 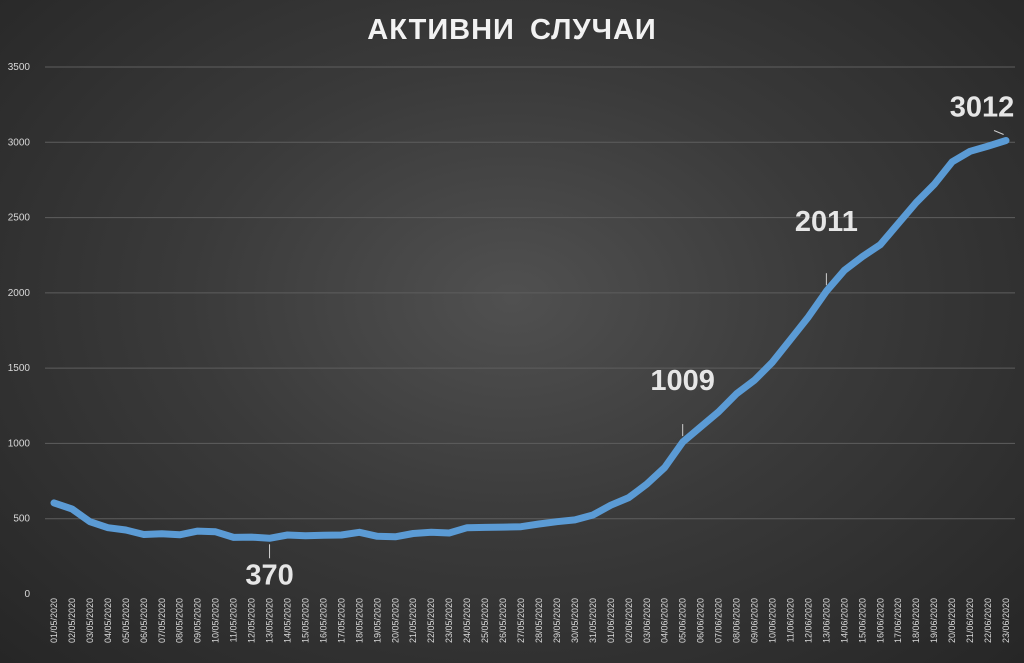 I want to click on x-tick-label: 21/05/2020, so click(x=413, y=620).